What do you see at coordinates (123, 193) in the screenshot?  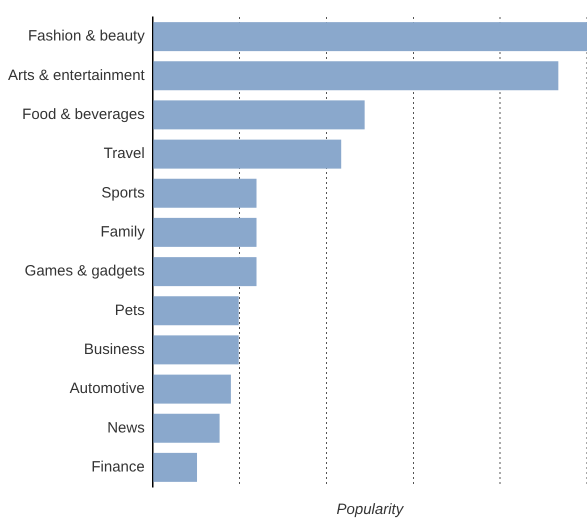 I see `y-tick-label: Sports` at bounding box center [123, 193].